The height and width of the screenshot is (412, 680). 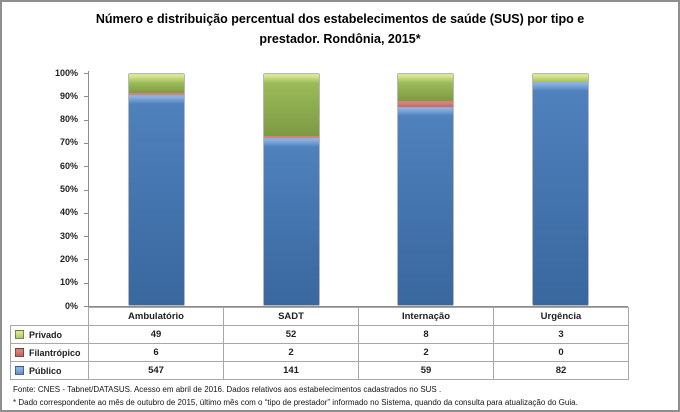 I want to click on y-tick-label: 50%, so click(x=68, y=189).